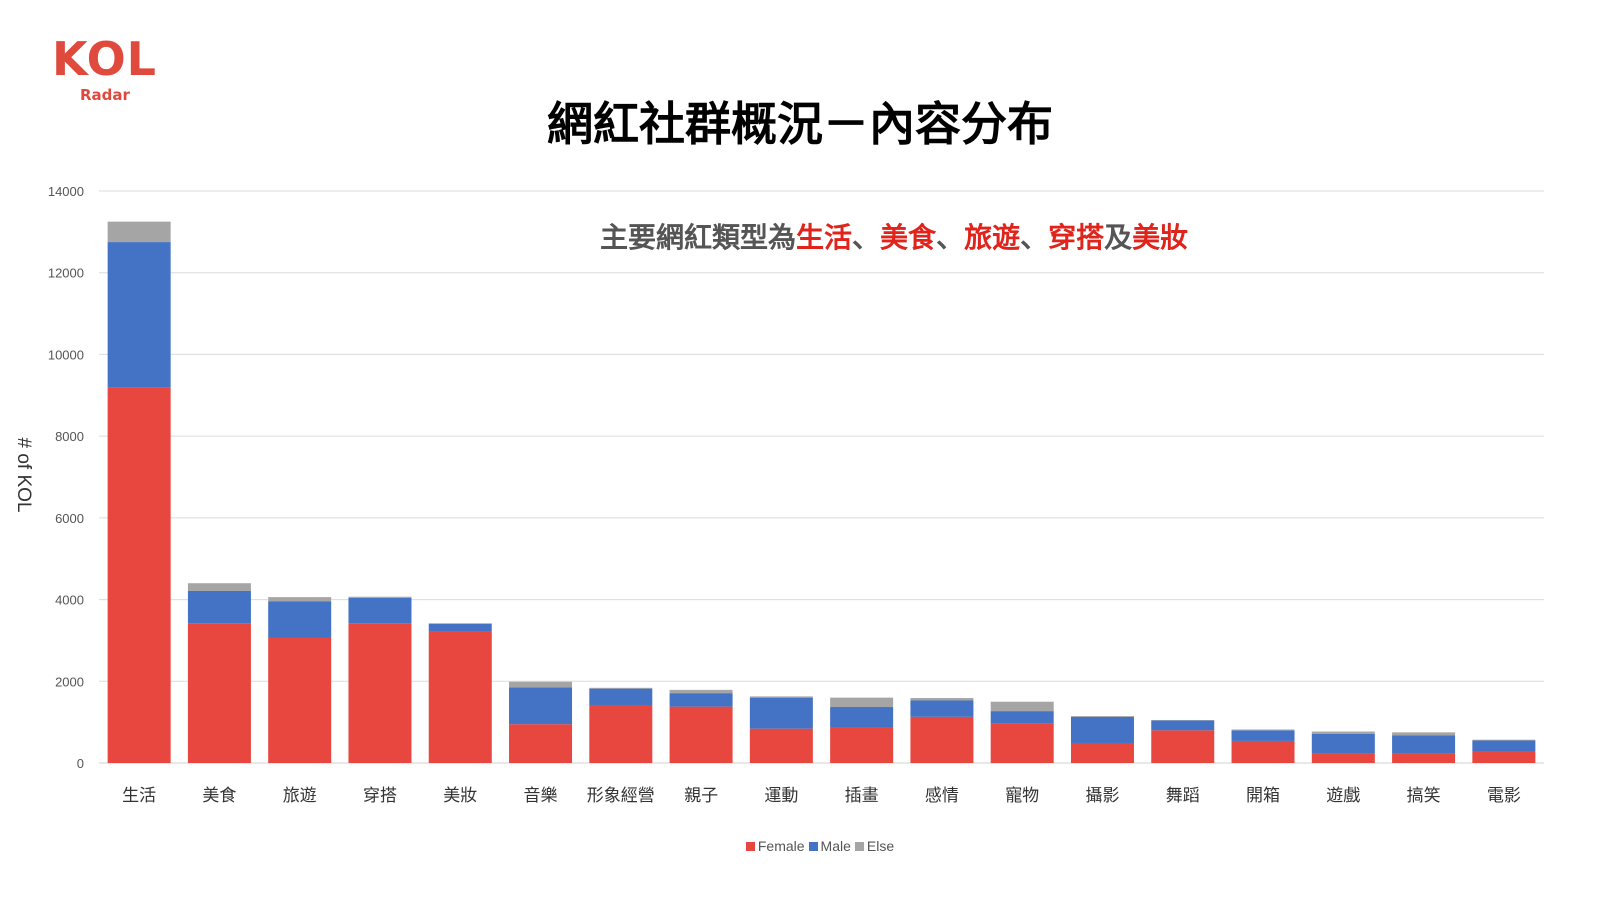  I want to click on y-tick-label: 12000, so click(66, 273).